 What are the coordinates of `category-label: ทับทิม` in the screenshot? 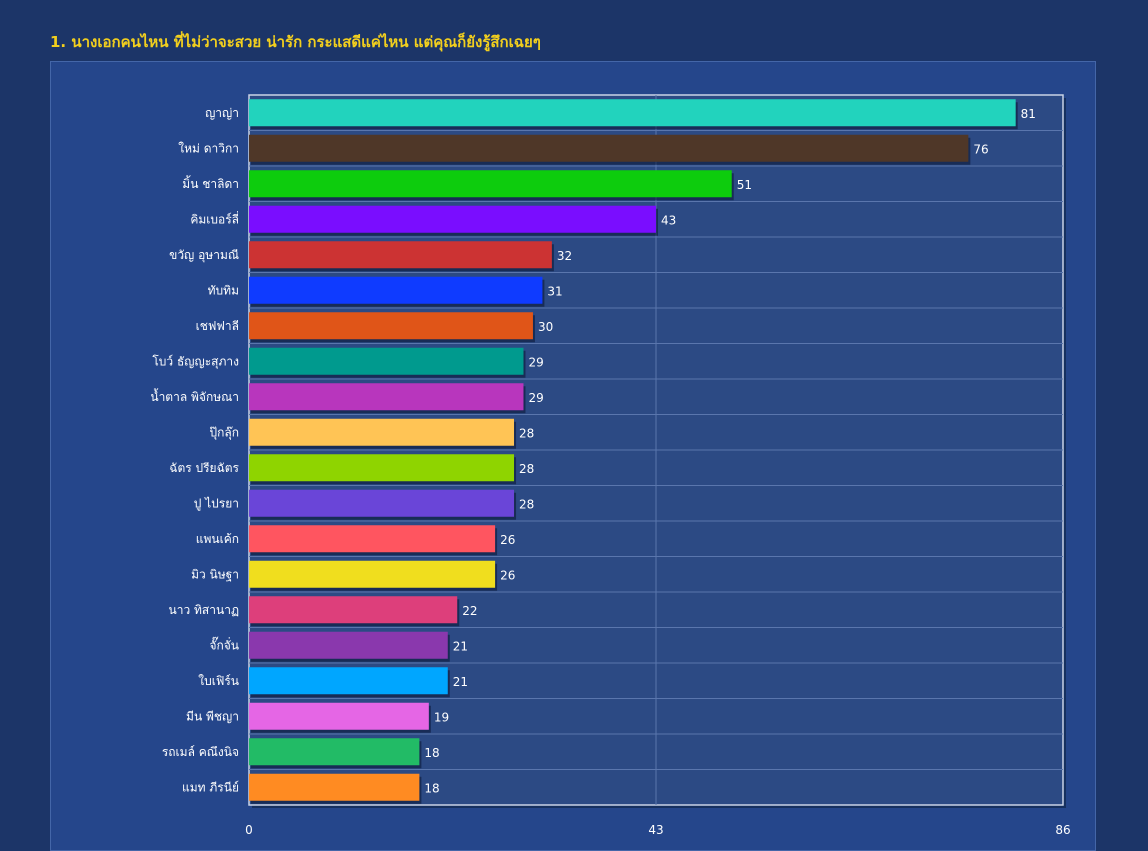 It's located at (223, 290).